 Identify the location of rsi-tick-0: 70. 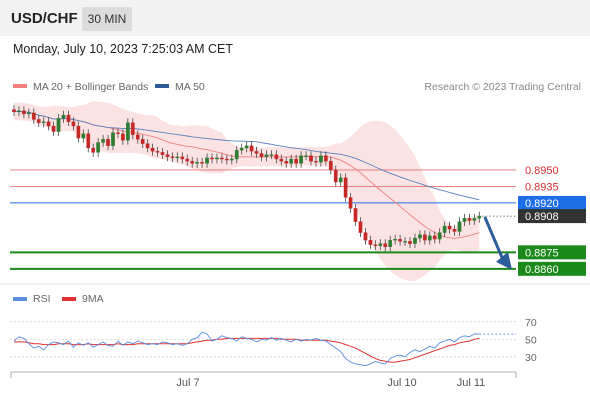
(531, 323).